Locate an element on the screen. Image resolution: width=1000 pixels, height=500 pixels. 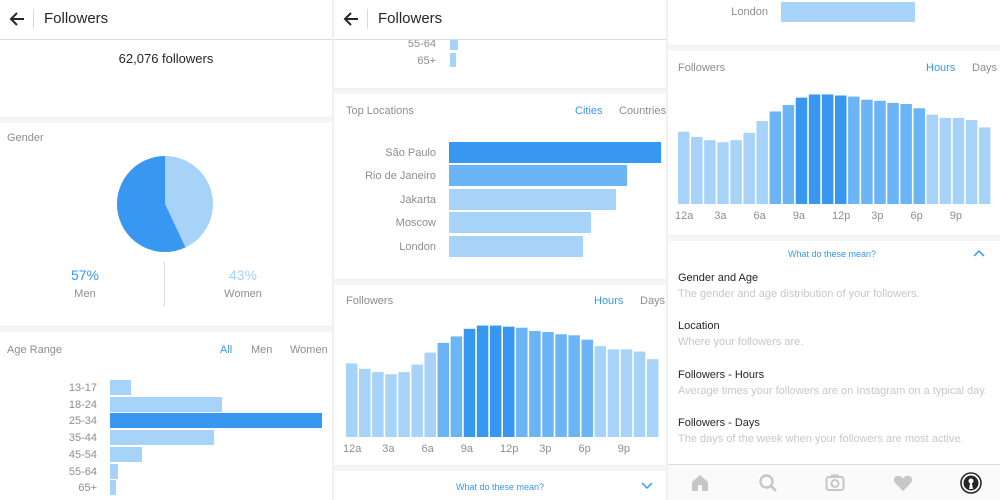
x-tick-label: 6p is located at coordinates (916, 216).